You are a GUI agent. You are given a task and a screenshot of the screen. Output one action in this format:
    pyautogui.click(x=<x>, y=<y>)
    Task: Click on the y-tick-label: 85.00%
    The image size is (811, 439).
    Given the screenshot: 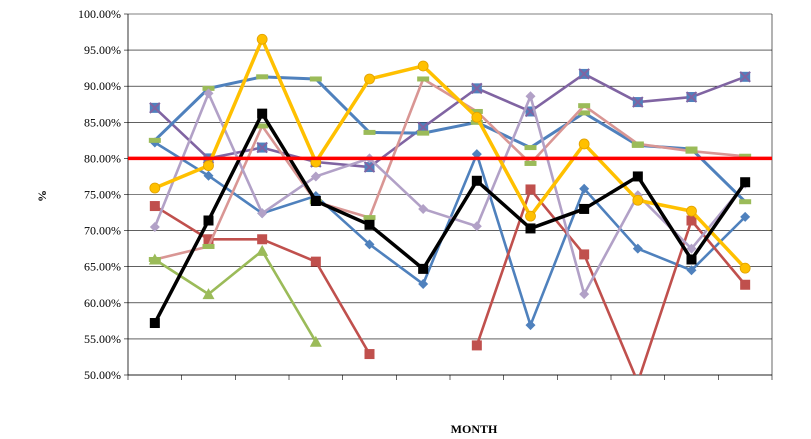 What is the action you would take?
    pyautogui.click(x=102, y=122)
    